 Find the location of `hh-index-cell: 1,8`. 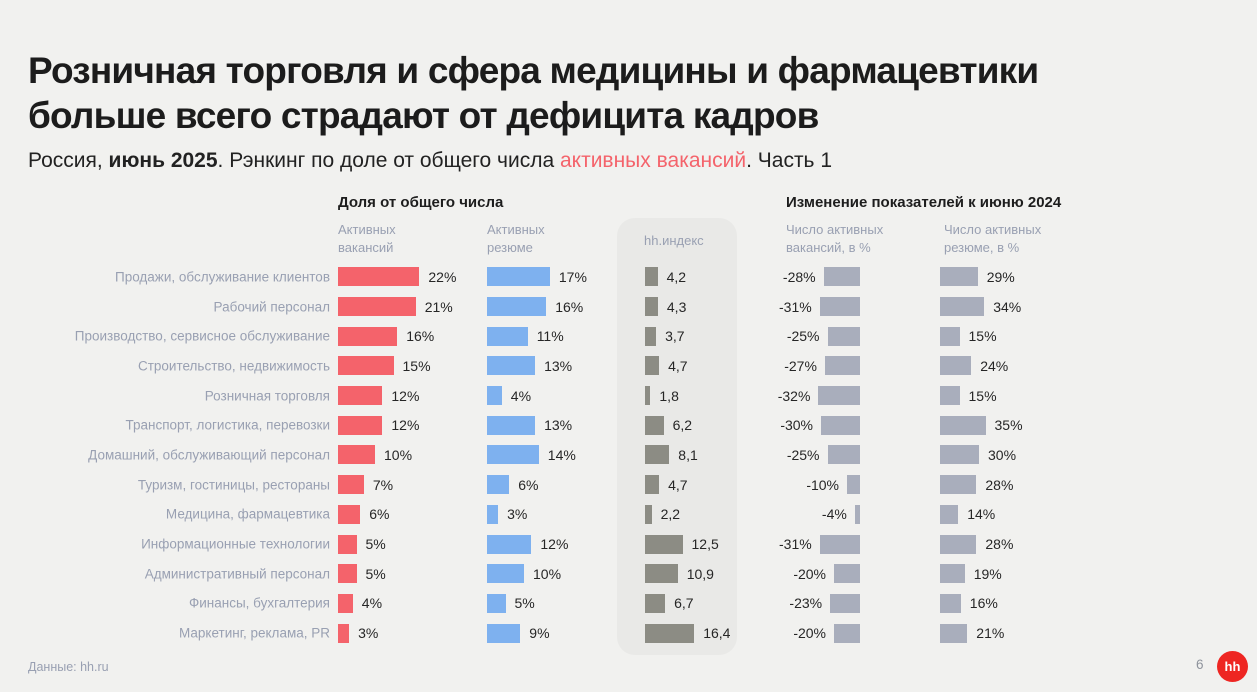

hh-index-cell: 1,8 is located at coordinates (662, 396).